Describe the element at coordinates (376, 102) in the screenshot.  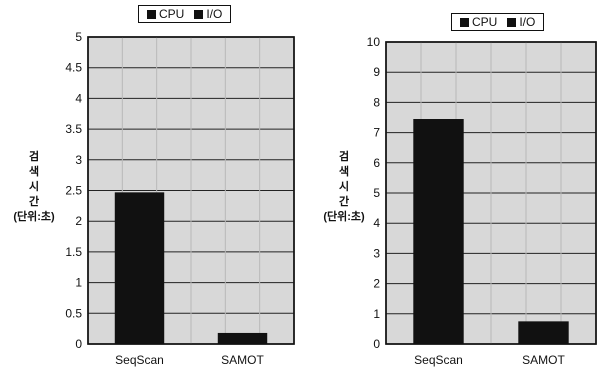
I see `y-tick-label: 8` at that location.